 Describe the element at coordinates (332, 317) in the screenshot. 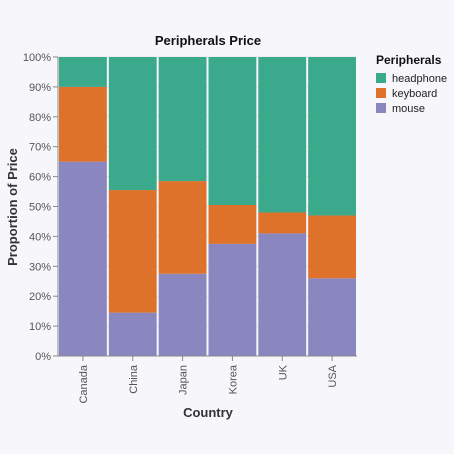

I see `bar-mouse-usa` at that location.